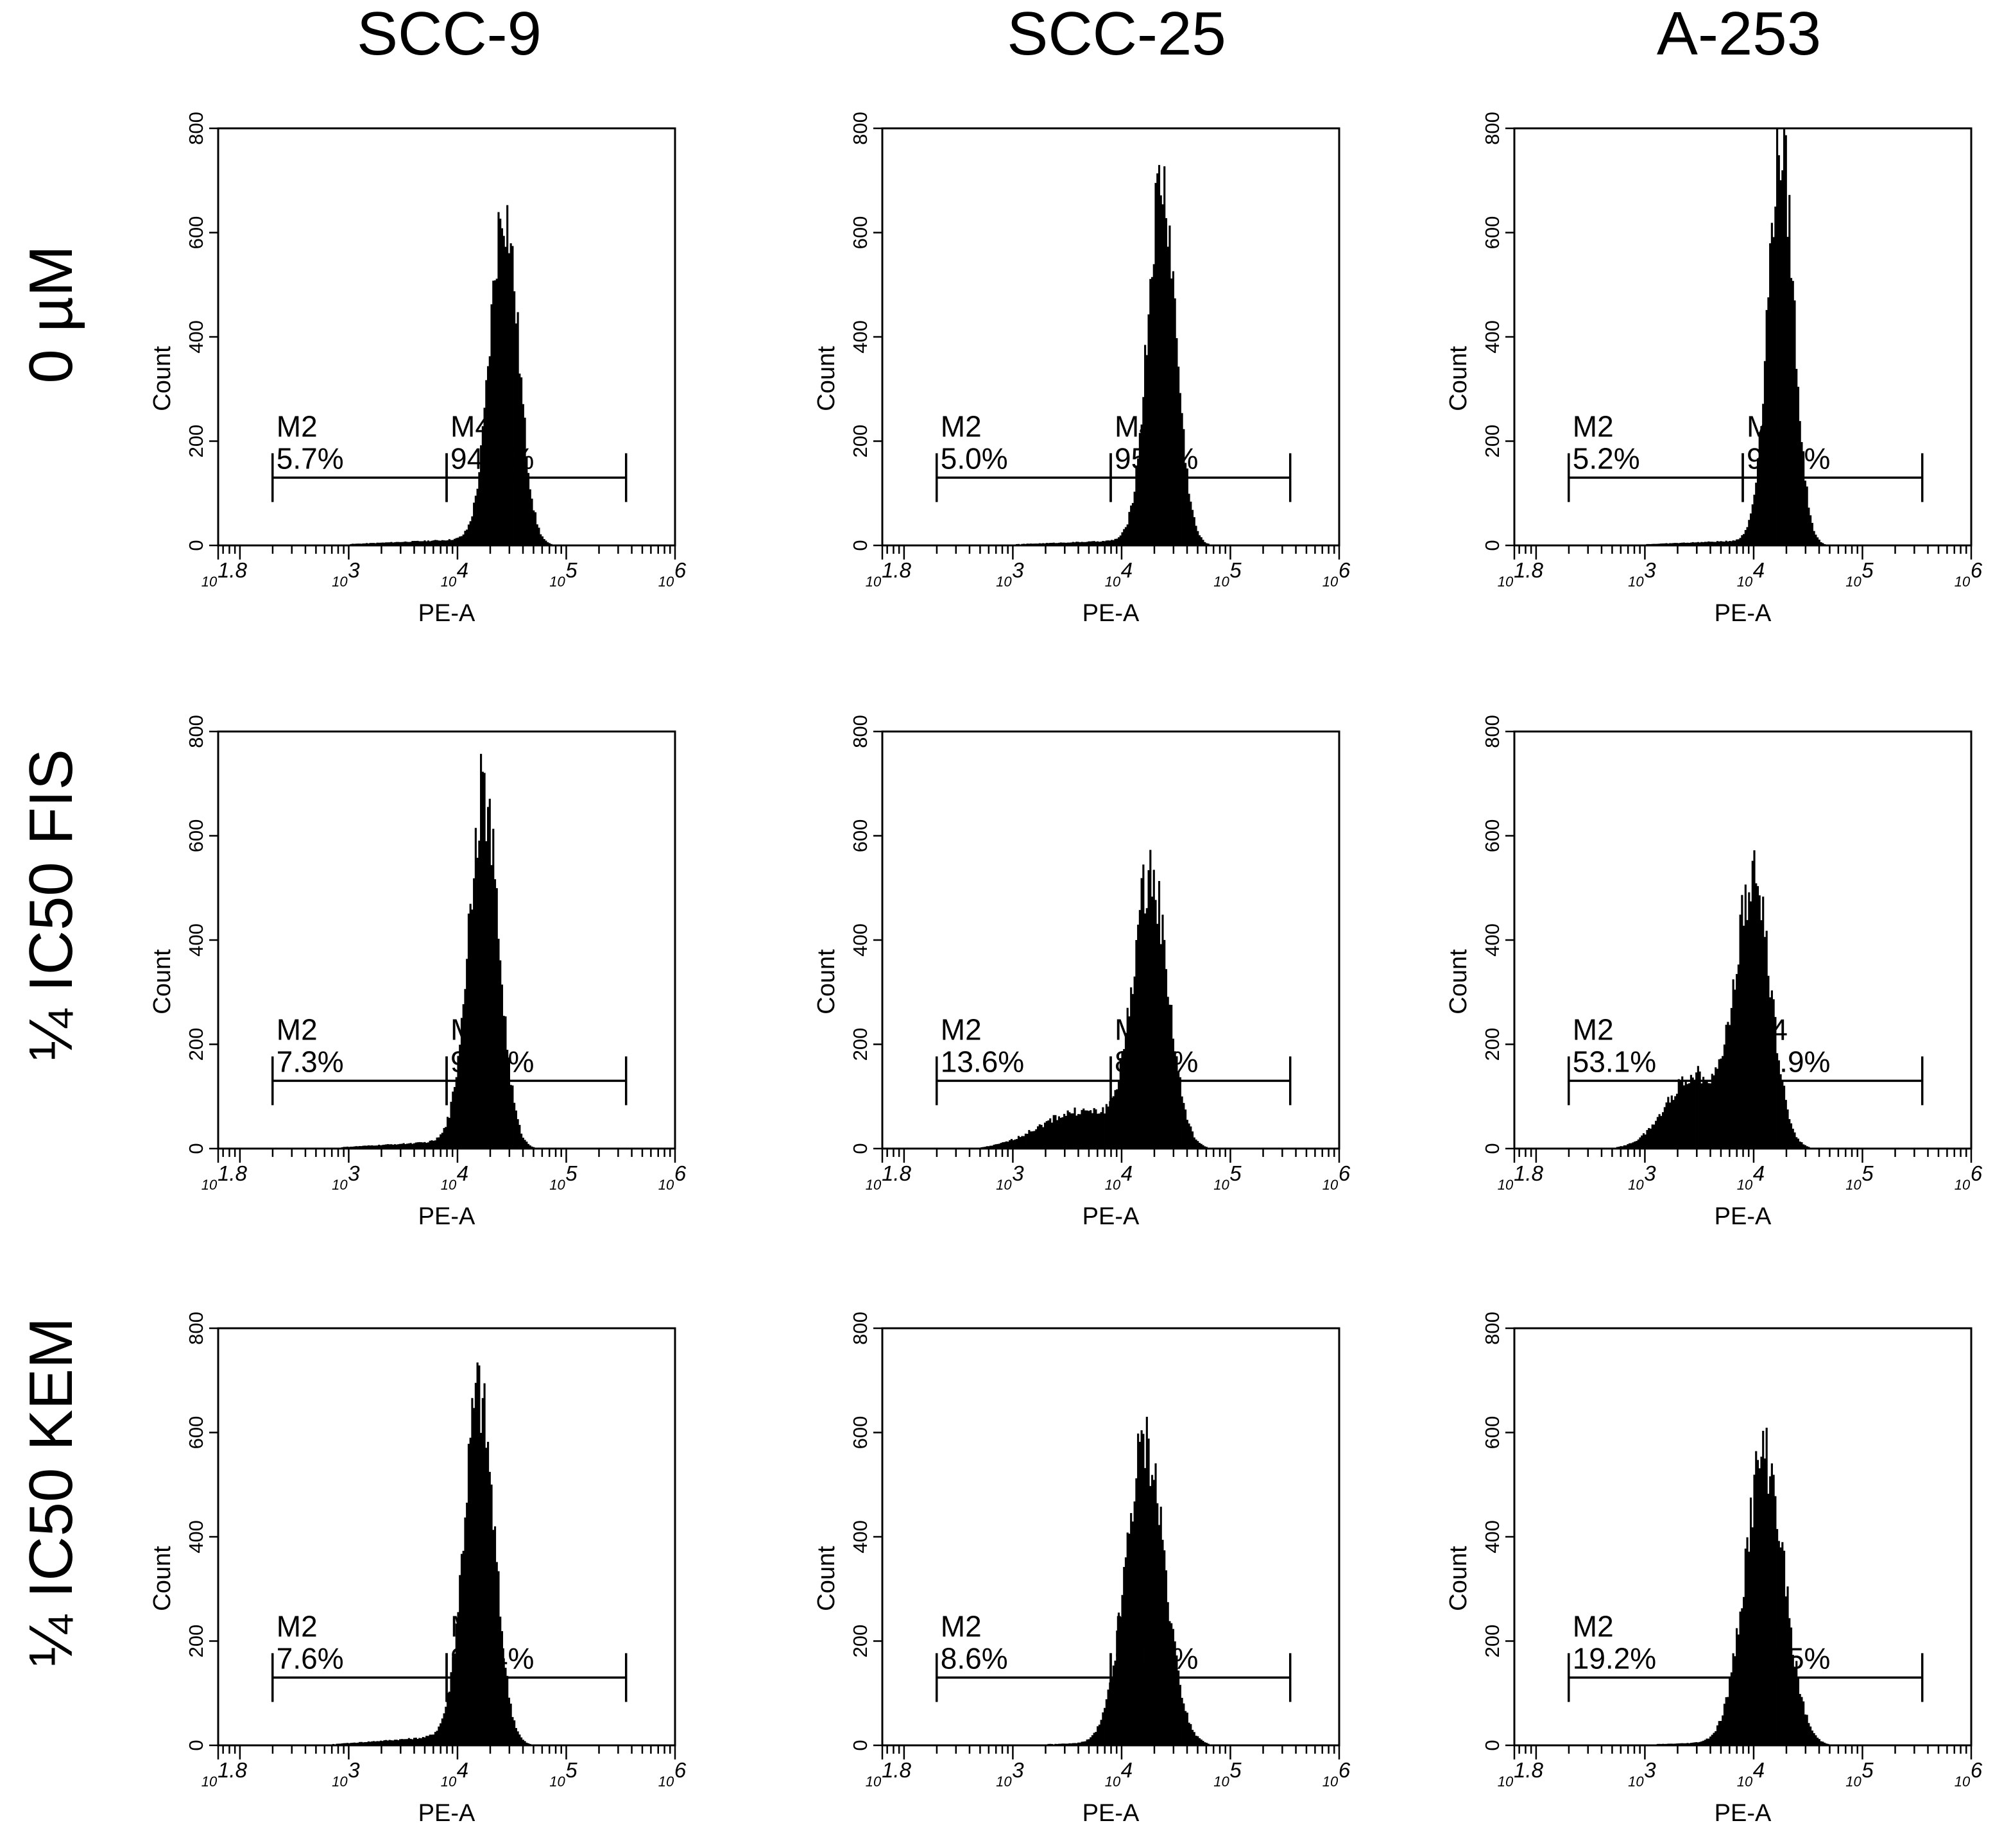  I want to click on x-tick-label: 10 1.8, so click(224, 1177).